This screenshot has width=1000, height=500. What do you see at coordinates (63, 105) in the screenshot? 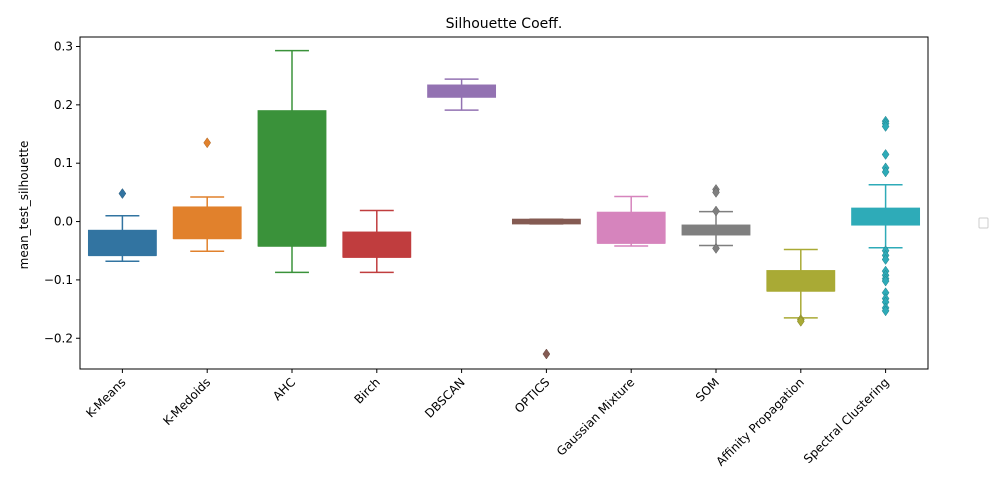
I see `y-tick-label: 0.2` at bounding box center [63, 105].